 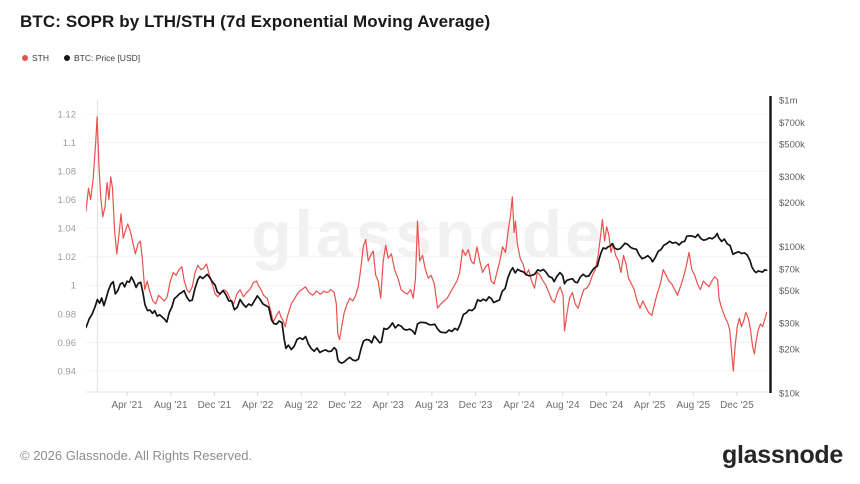 What do you see at coordinates (782, 455) in the screenshot?
I see `glassnode-wordmark: glassnode` at bounding box center [782, 455].